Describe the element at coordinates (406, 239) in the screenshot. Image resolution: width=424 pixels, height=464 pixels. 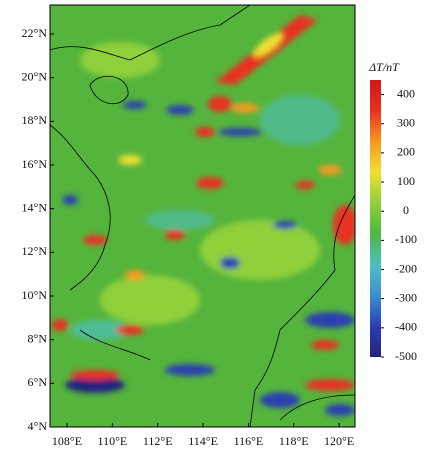
I see `colorbar-tick-label: -100` at that location.